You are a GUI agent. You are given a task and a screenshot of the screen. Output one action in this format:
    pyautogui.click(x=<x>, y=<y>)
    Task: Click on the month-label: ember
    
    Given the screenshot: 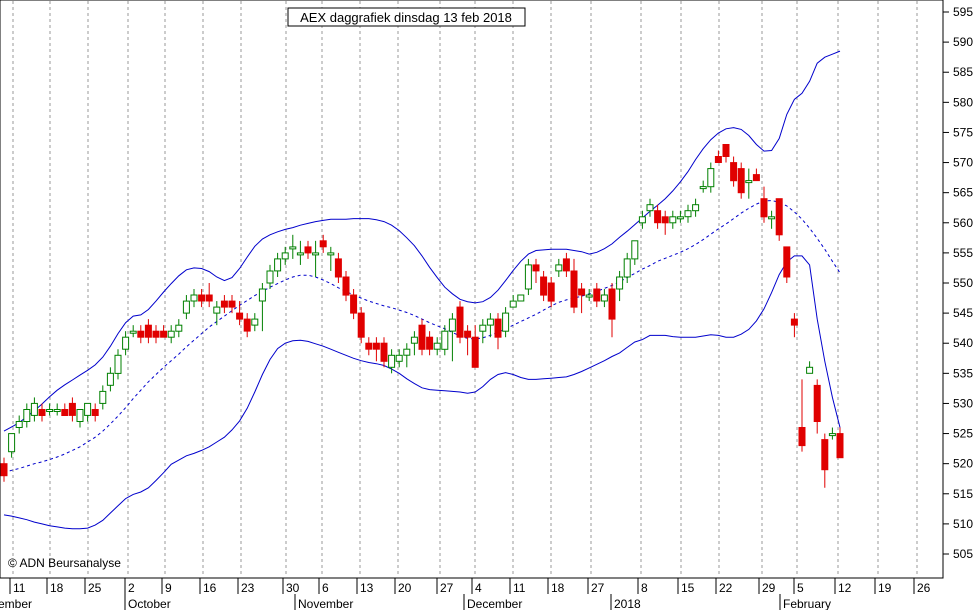 What is the action you would take?
    pyautogui.click(x=16, y=603)
    